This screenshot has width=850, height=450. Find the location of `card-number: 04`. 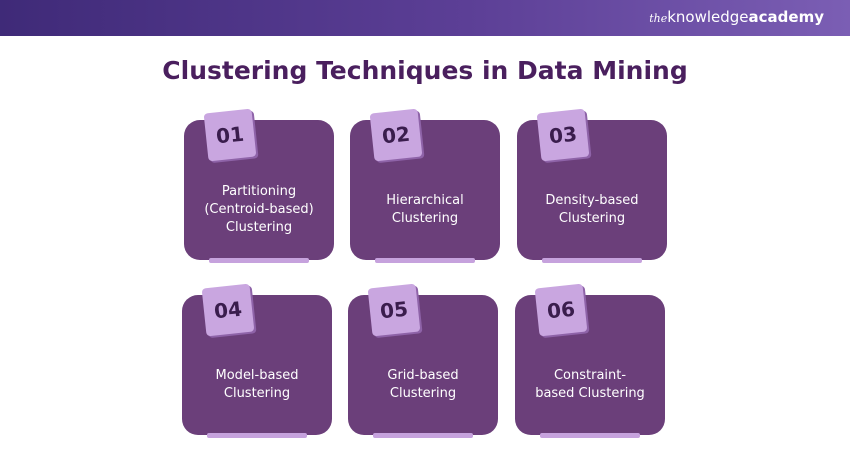

card-number: 04 is located at coordinates (228, 310).